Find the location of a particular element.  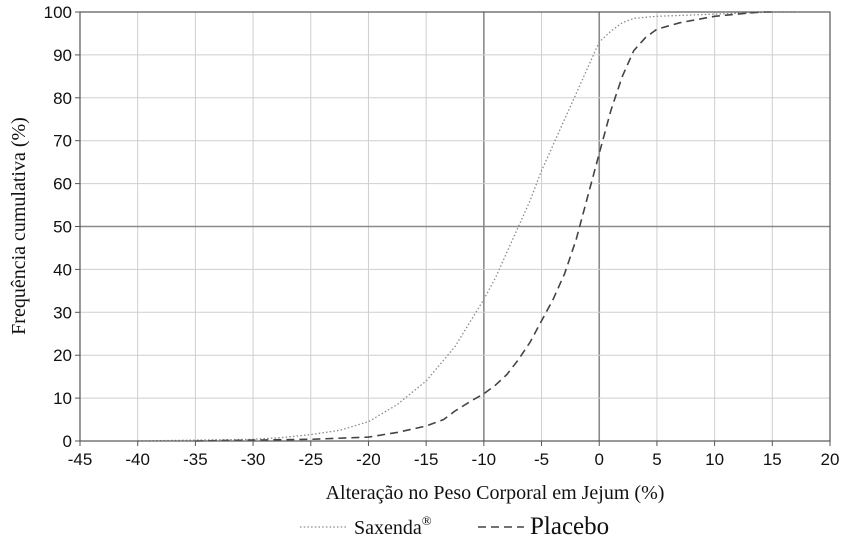

y-tick-label: 40 is located at coordinates (62, 269).